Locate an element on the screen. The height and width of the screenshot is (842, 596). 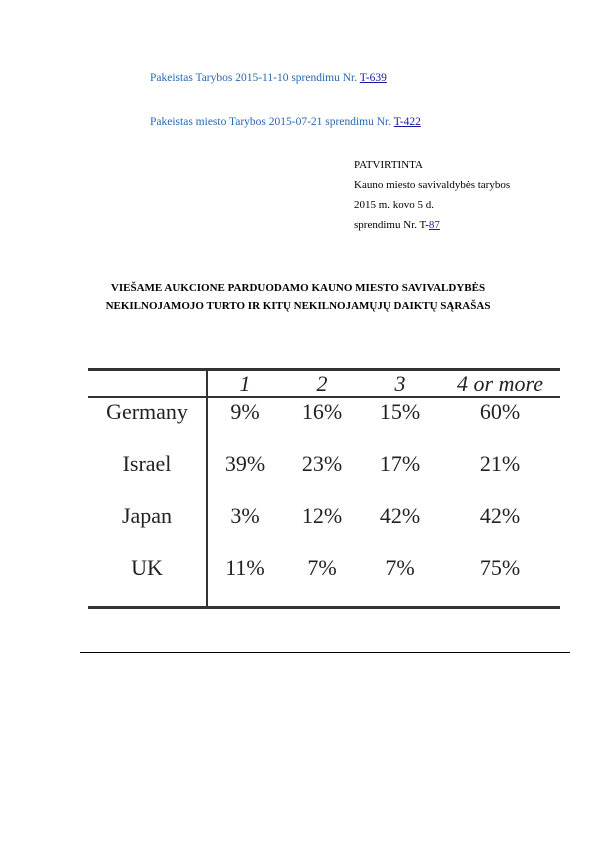
row-label-uk: UK is located at coordinates (147, 567).